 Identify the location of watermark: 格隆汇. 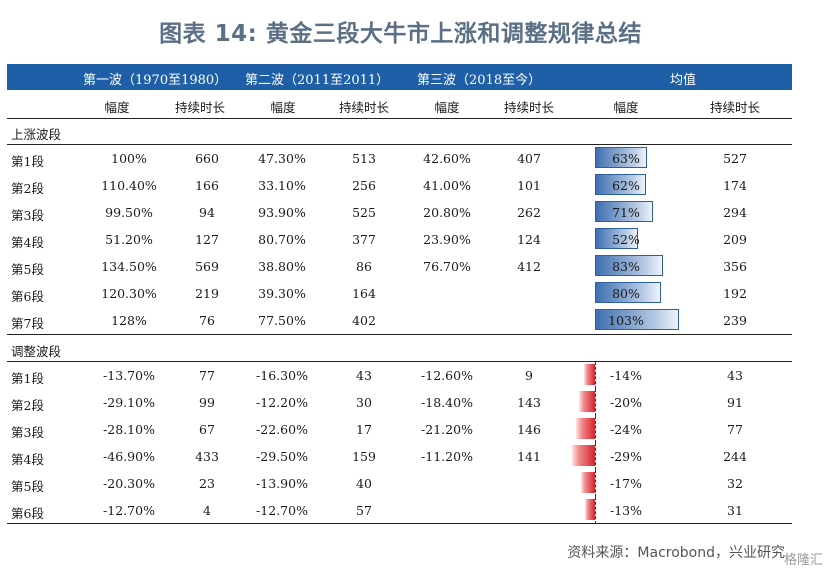
(803, 560).